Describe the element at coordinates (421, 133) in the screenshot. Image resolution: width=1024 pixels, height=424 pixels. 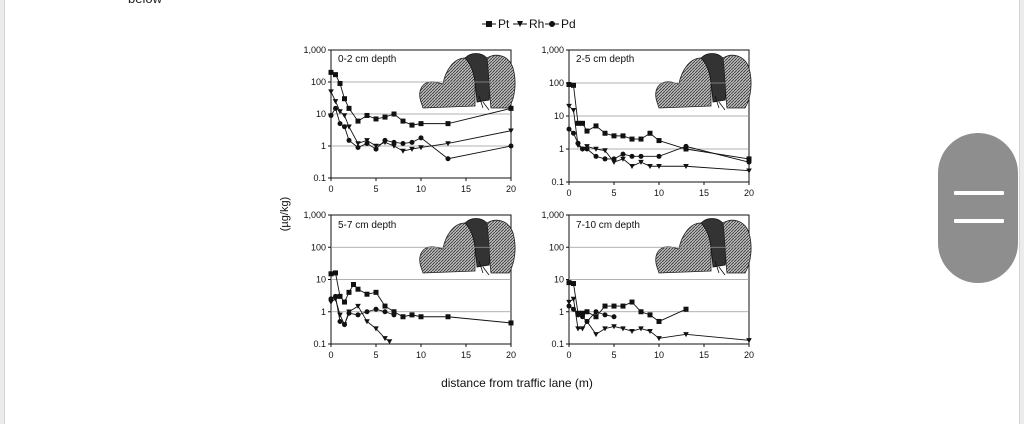
I see `series-line-pd` at that location.